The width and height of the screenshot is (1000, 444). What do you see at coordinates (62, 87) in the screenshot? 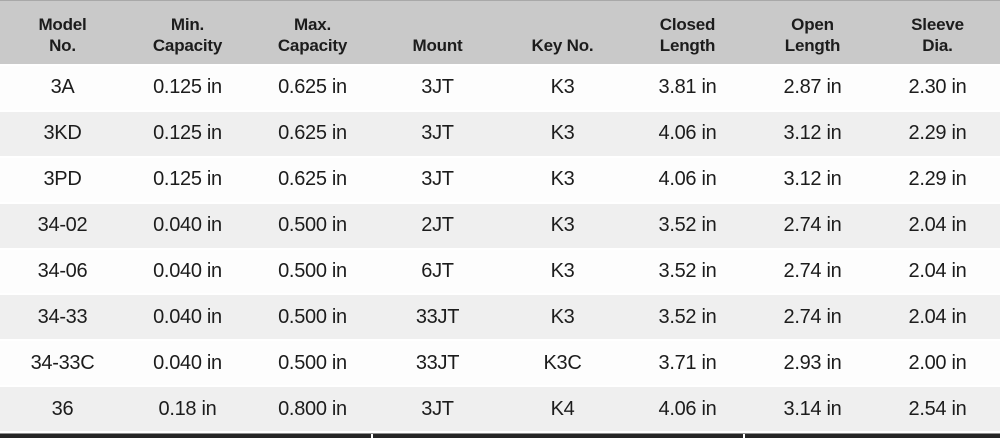
I see `cell-model-no: 3A` at bounding box center [62, 87].